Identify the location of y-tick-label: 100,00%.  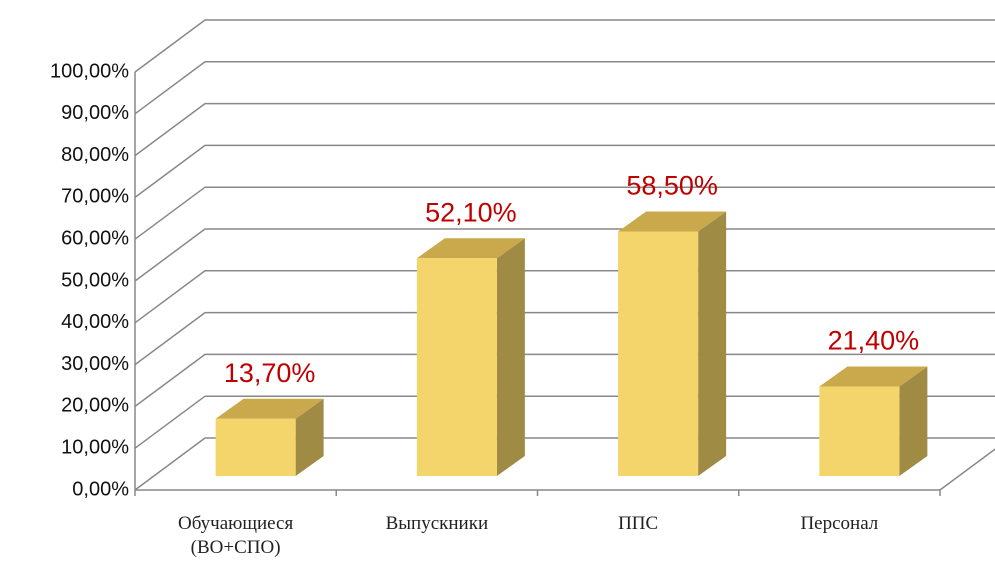
(89, 71).